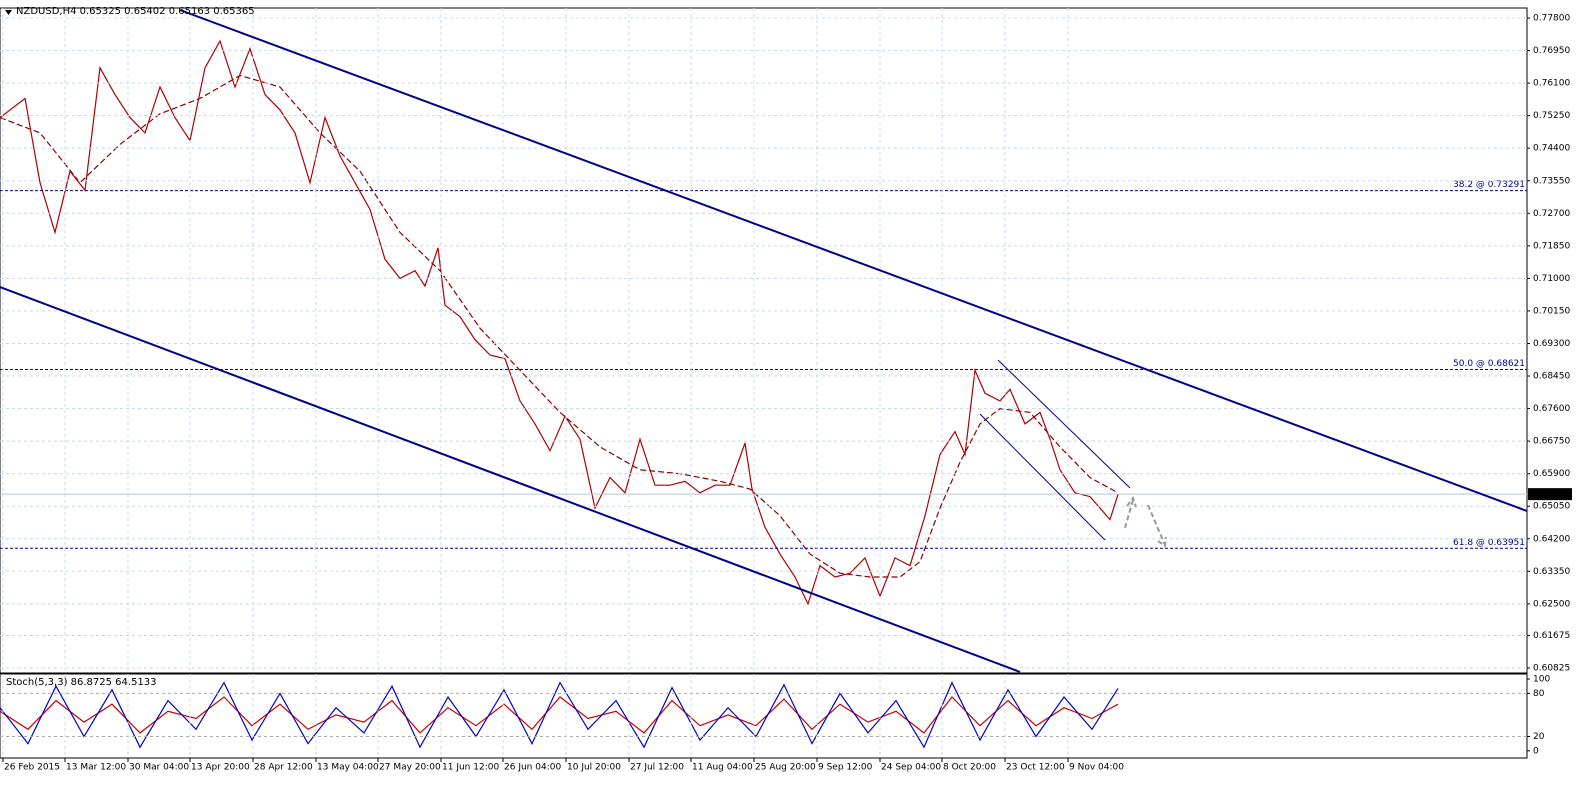 This screenshot has width=1596, height=790. What do you see at coordinates (594, 768) in the screenshot?
I see `x-tick-label: 10 Jul 20:00` at bounding box center [594, 768].